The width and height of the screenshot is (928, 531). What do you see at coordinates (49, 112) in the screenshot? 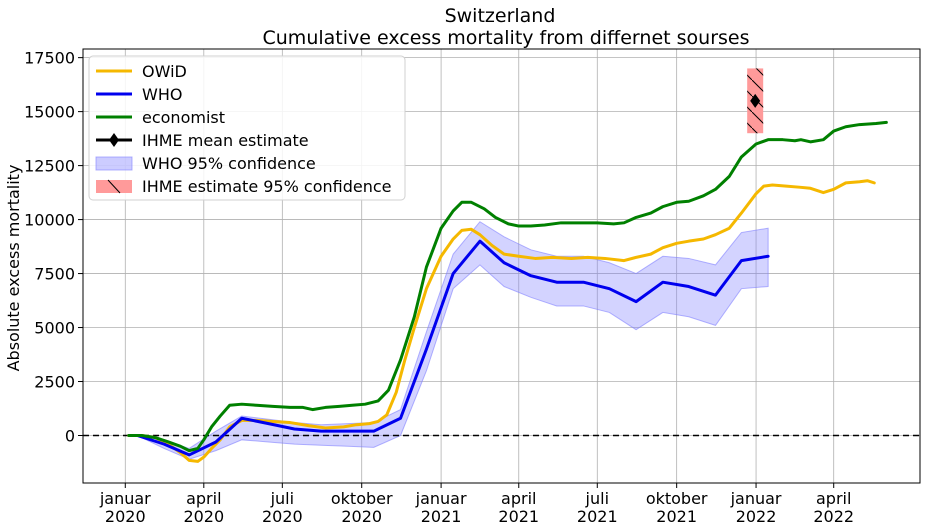
I see `y-tick-label: 15000` at bounding box center [49, 112].